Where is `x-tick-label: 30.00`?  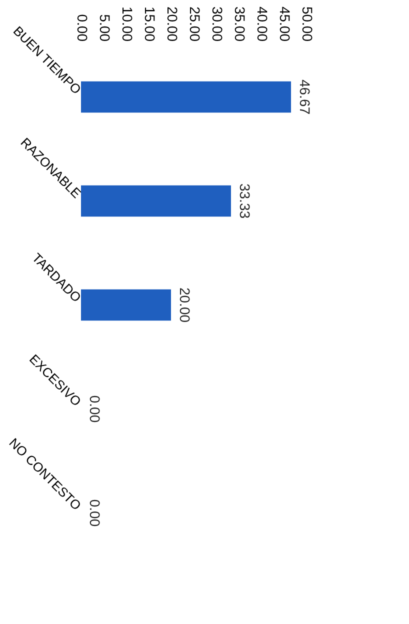 x-tick-label: 30.00 is located at coordinates (218, 24).